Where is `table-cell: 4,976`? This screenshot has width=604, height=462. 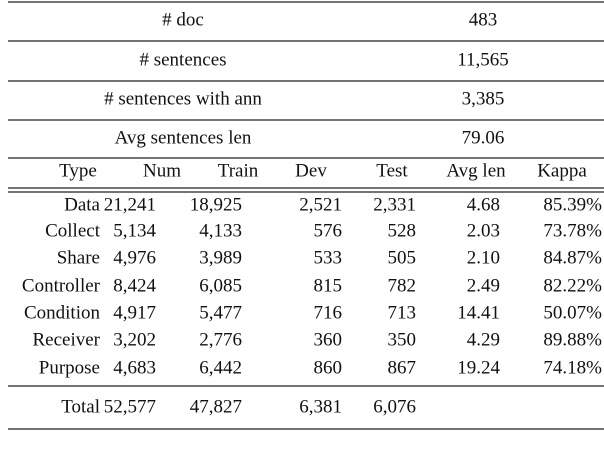 table-cell: 4,976 is located at coordinates (134, 257).